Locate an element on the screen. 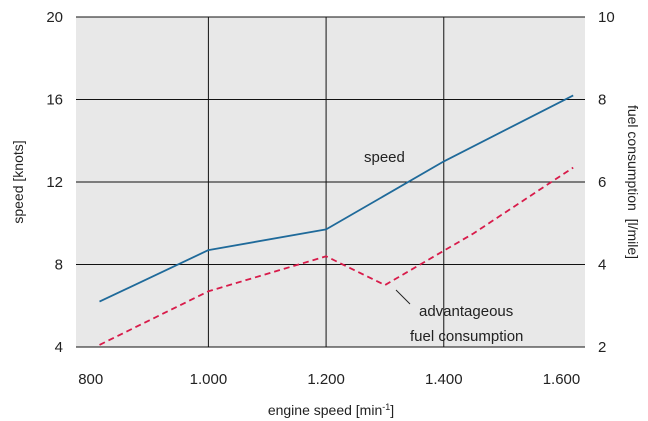  y-axis-label-left: speed [knots] is located at coordinates (18, 181).